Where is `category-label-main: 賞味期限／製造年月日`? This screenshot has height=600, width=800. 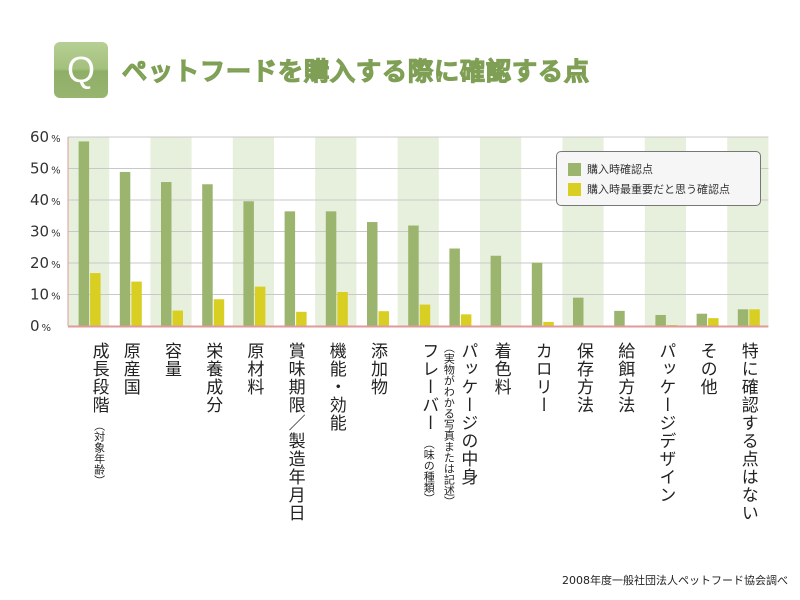 category-label-main: 賞味期限／製造年月日 is located at coordinates (294, 432).